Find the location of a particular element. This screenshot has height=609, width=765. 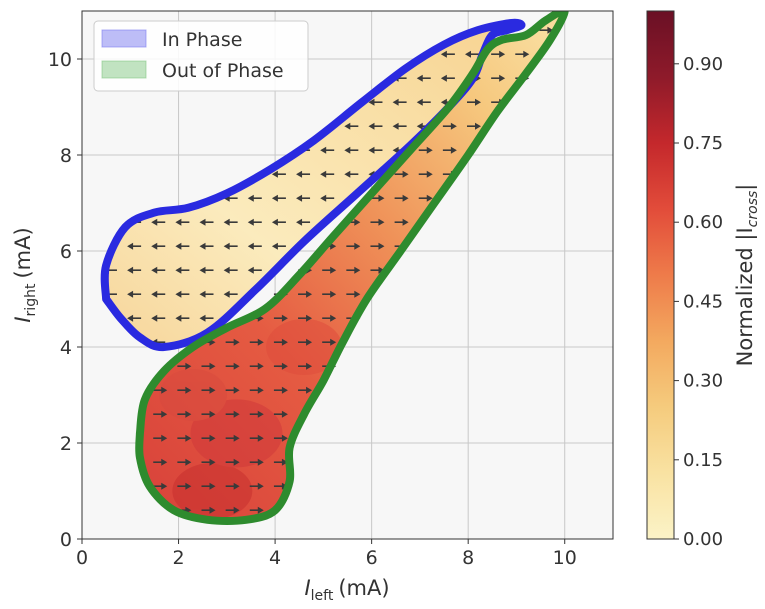

colorbar-tick-label: 0.90 is located at coordinates (703, 64).